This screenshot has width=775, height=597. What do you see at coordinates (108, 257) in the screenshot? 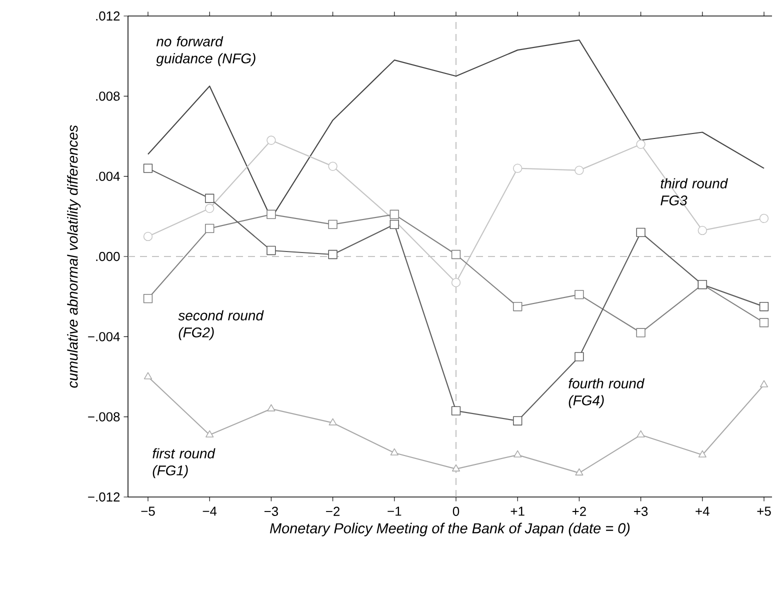
I see `y-tick-label: .000` at bounding box center [108, 257].